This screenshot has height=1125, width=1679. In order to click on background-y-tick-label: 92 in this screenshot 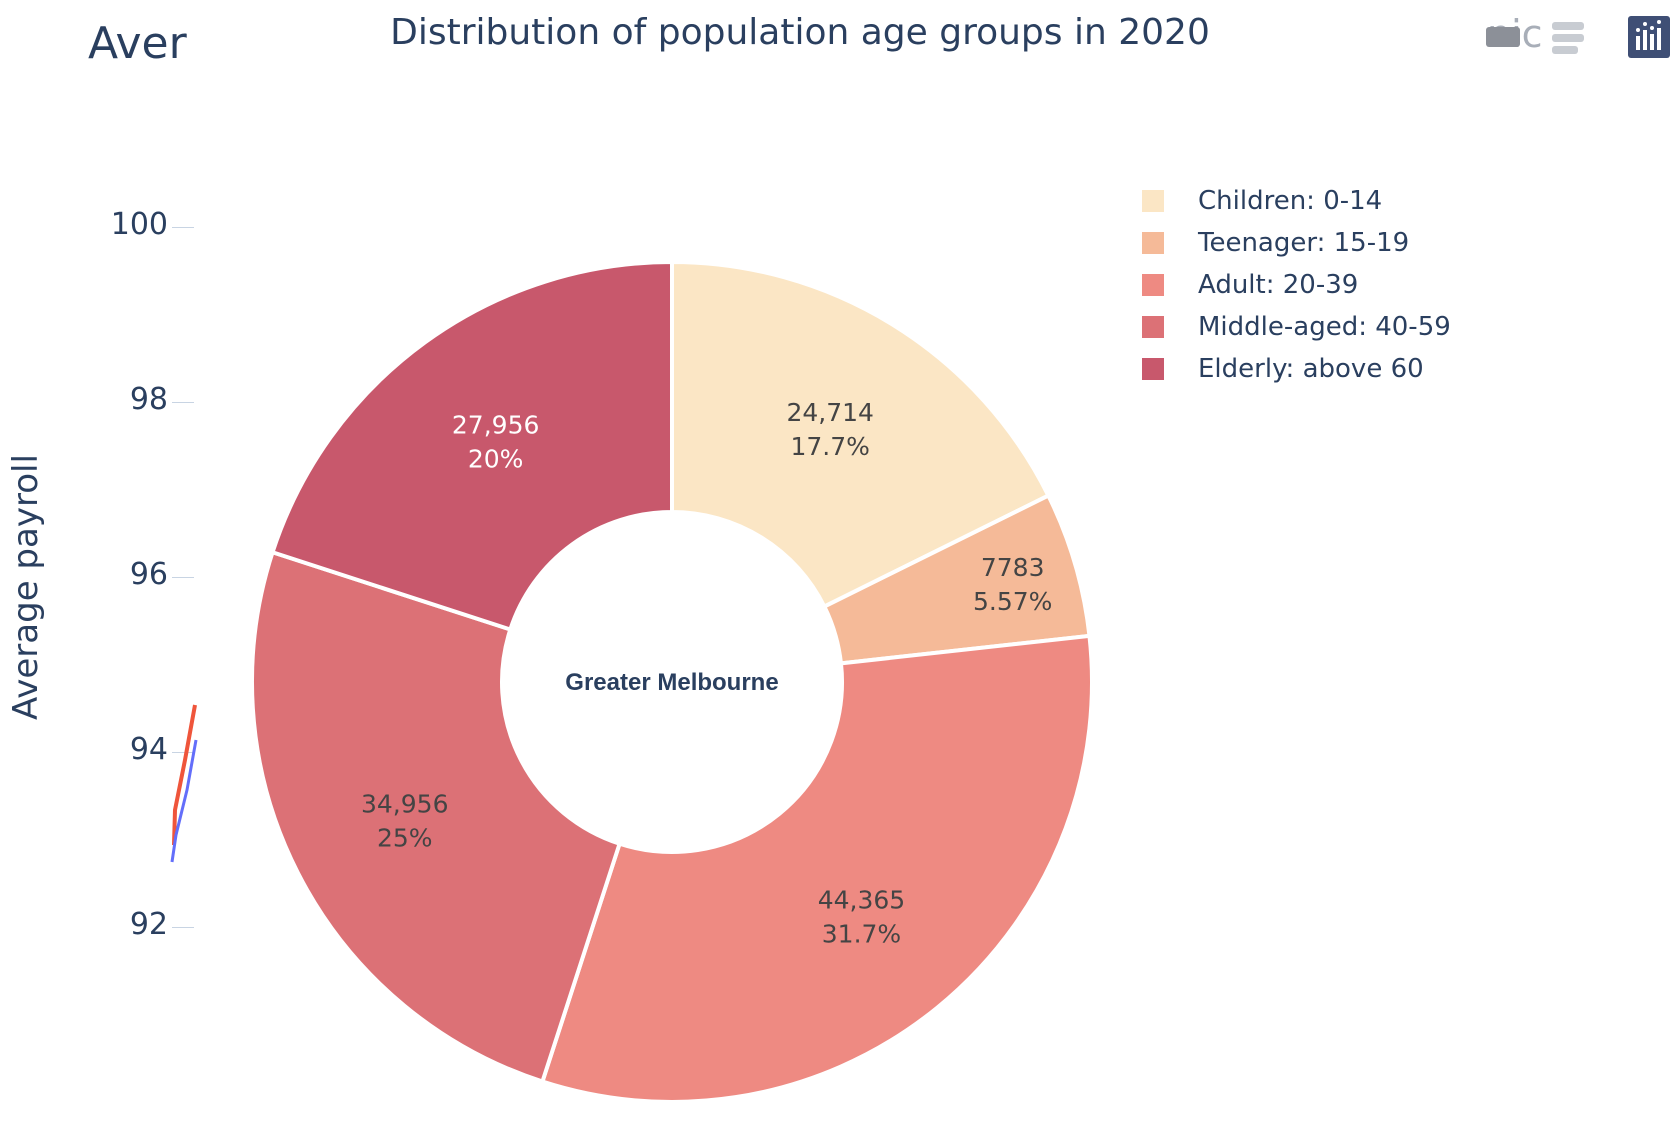, I will do `click(148, 924)`.